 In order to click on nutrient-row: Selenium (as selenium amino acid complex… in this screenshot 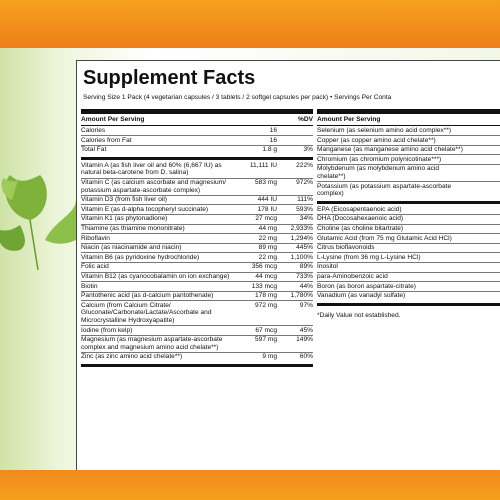, I will do `click(408, 132)`.